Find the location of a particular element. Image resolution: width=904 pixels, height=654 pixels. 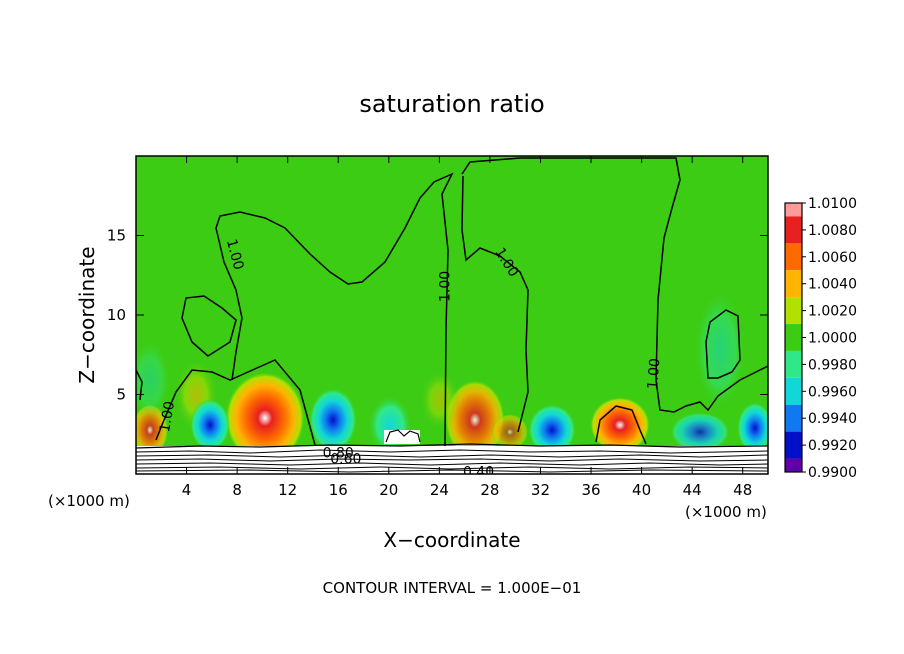

colorbar-label: 0.9940 is located at coordinates (832, 419).